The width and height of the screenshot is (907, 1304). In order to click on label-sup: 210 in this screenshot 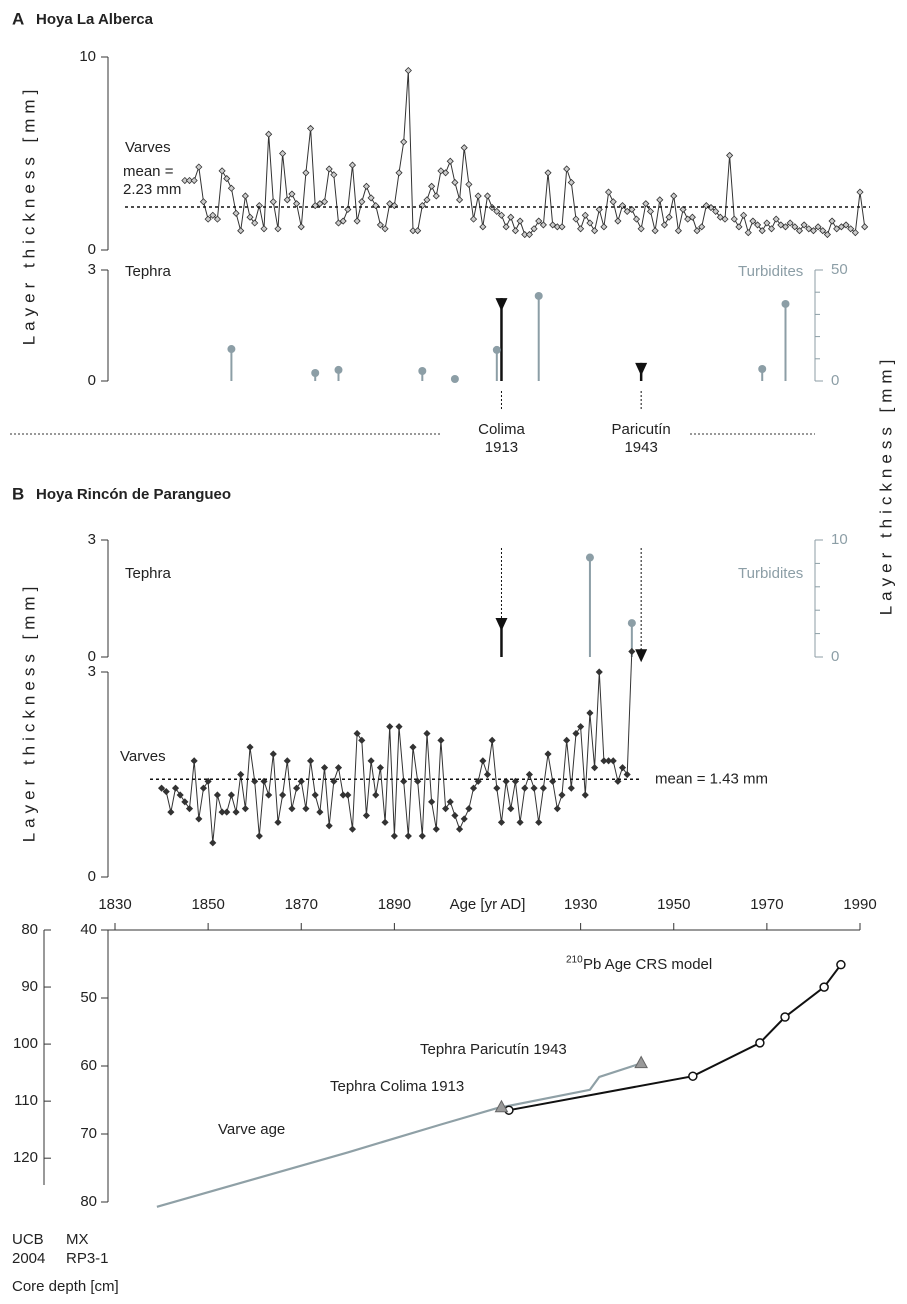, I will do `click(574, 960)`.